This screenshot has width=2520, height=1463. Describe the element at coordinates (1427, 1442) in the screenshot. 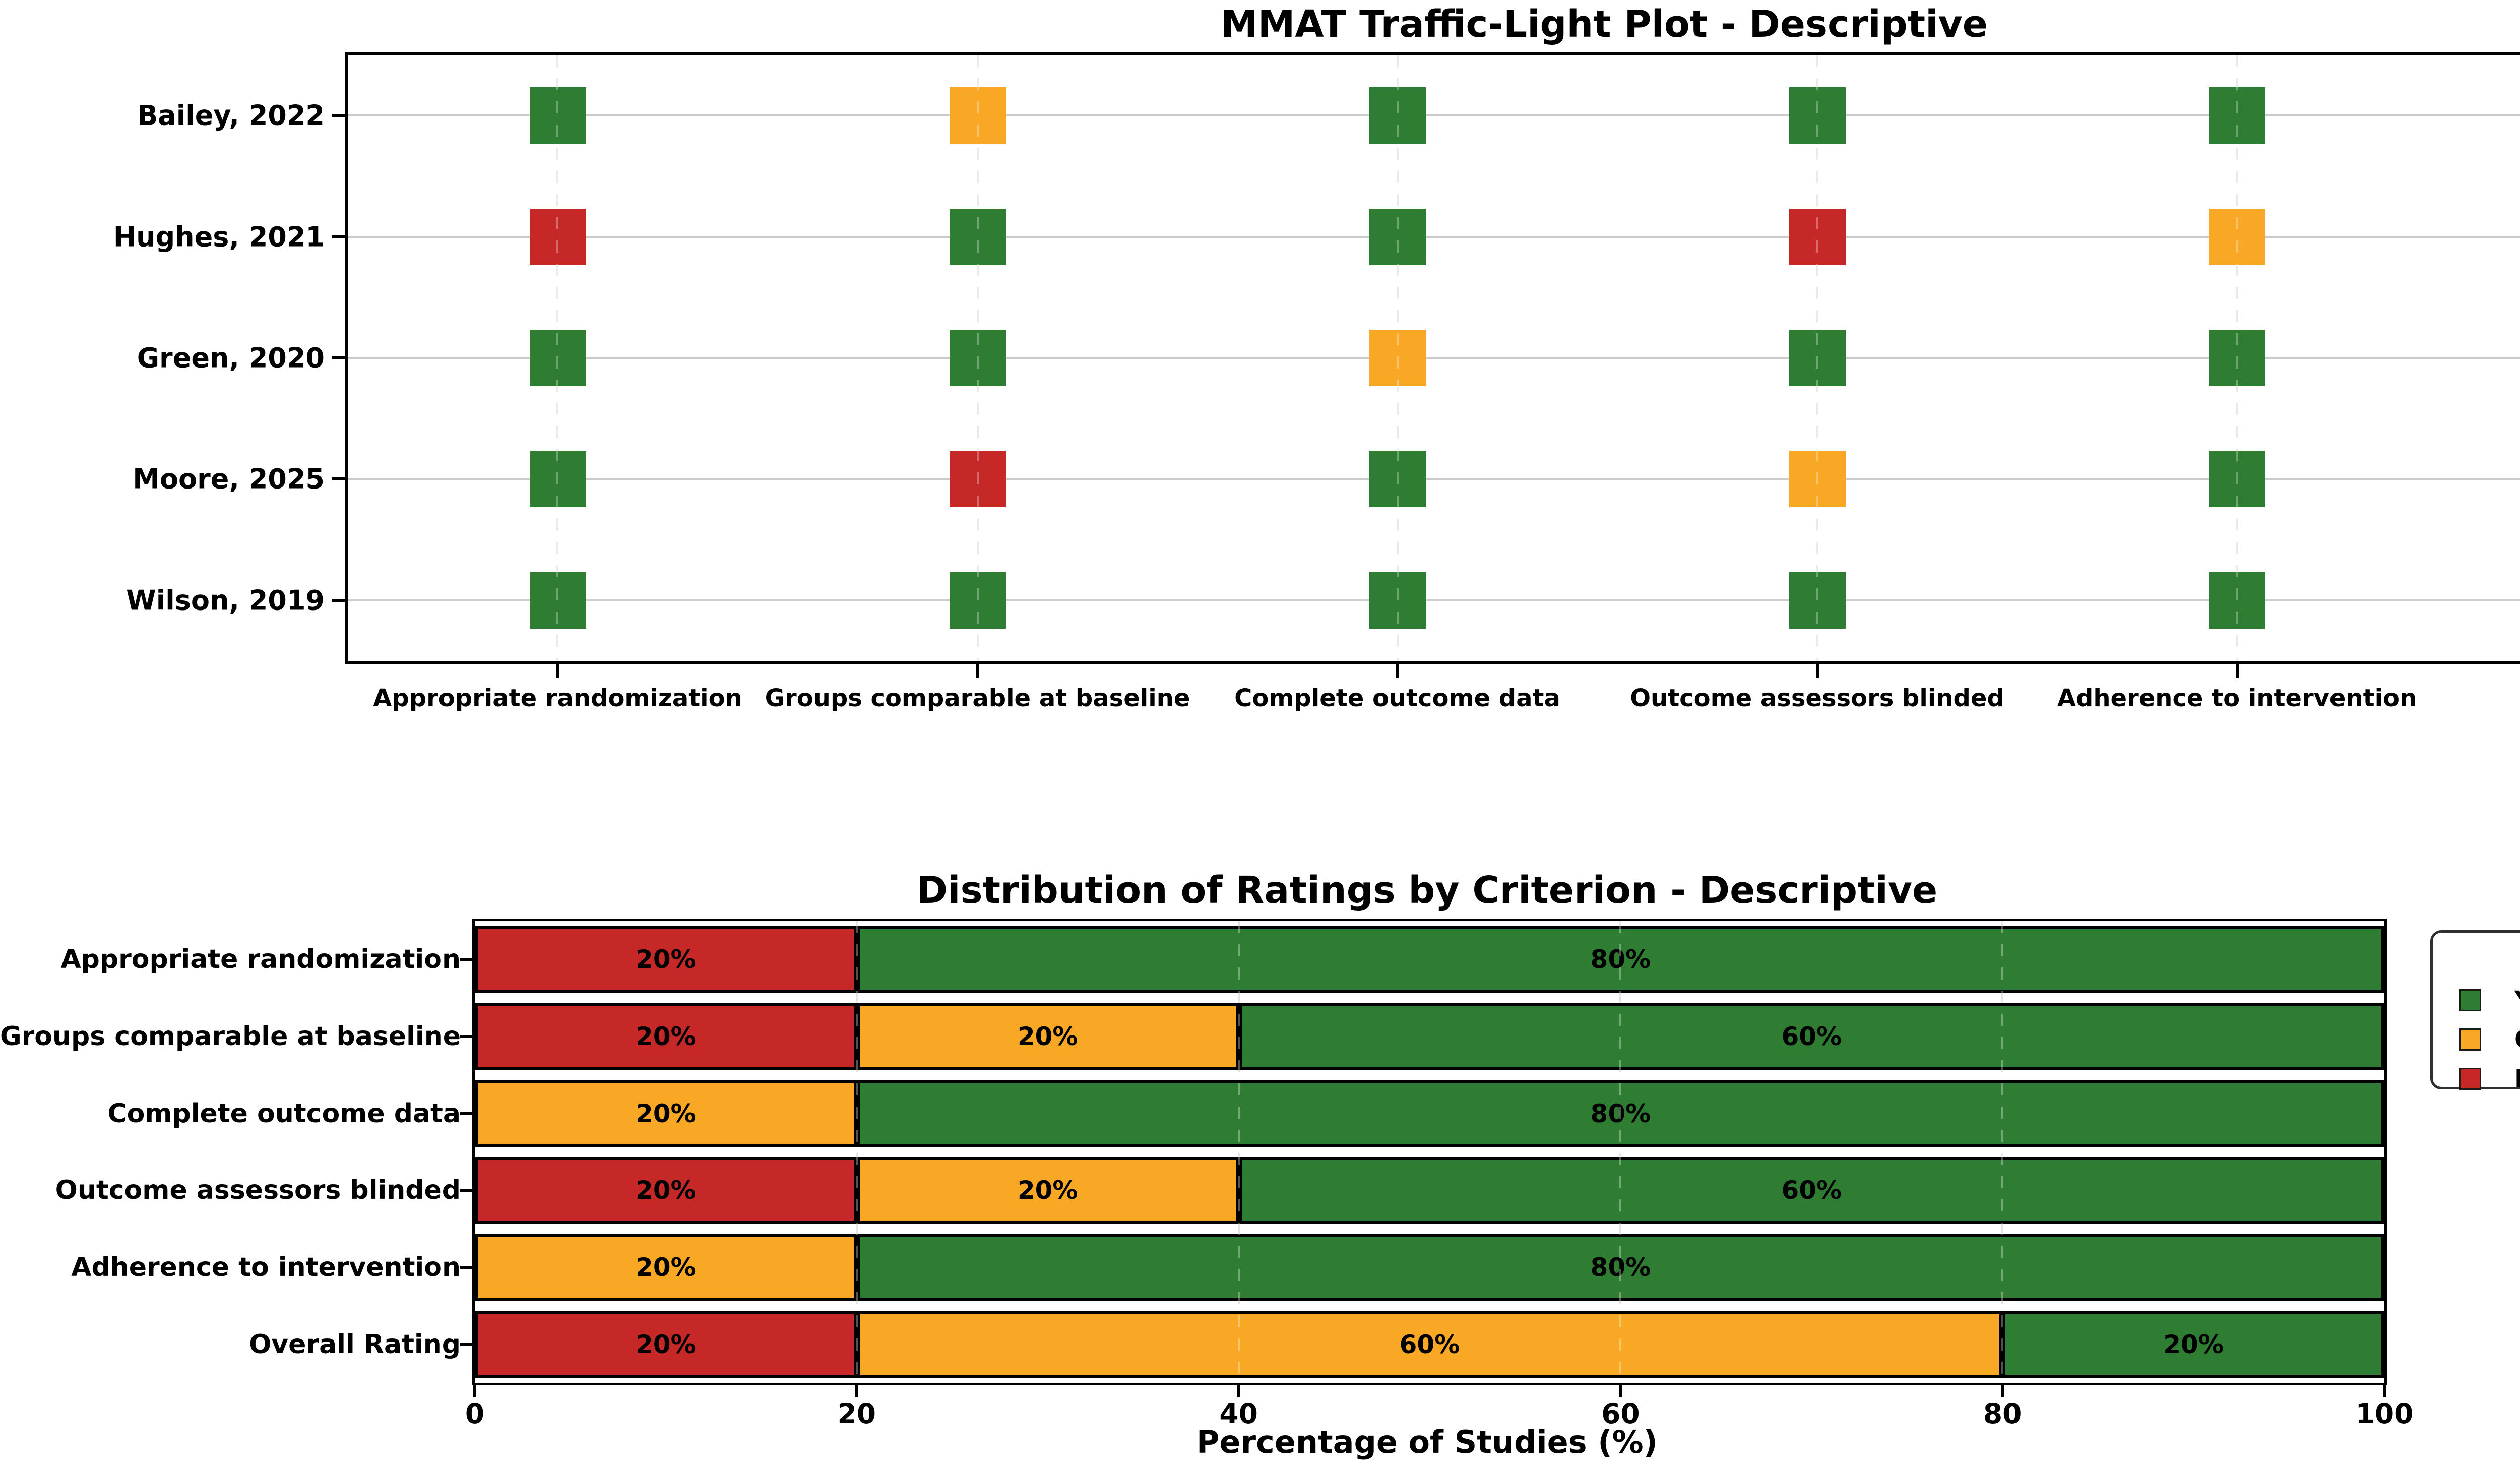

I see `x-axis-label: Percentage of Studies (%)` at that location.